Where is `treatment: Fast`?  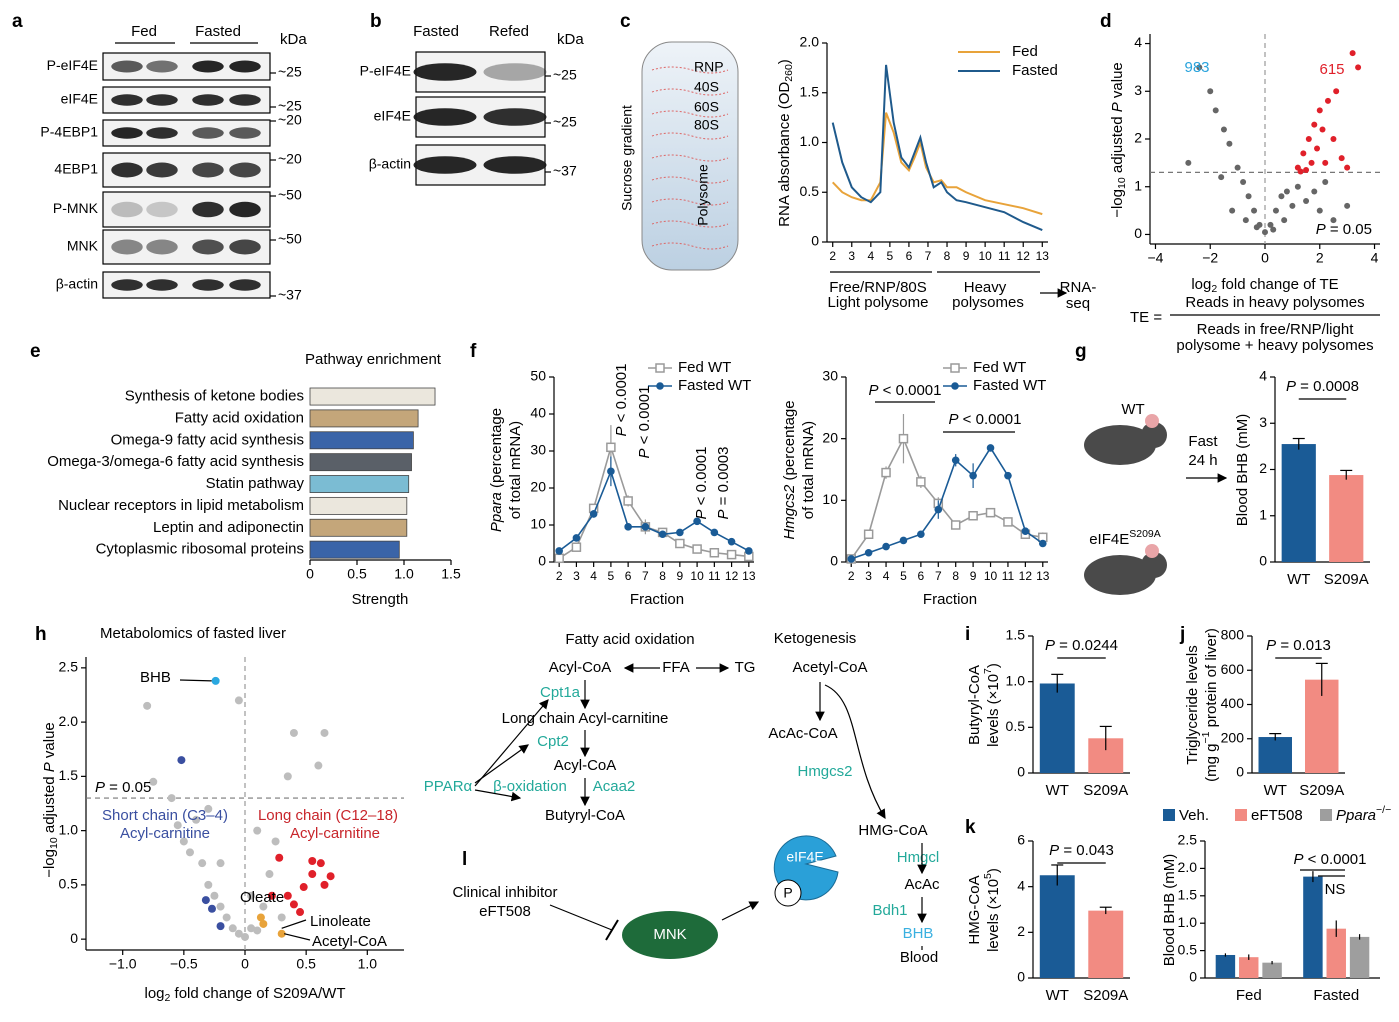
treatment: Fast is located at coordinates (1203, 441).